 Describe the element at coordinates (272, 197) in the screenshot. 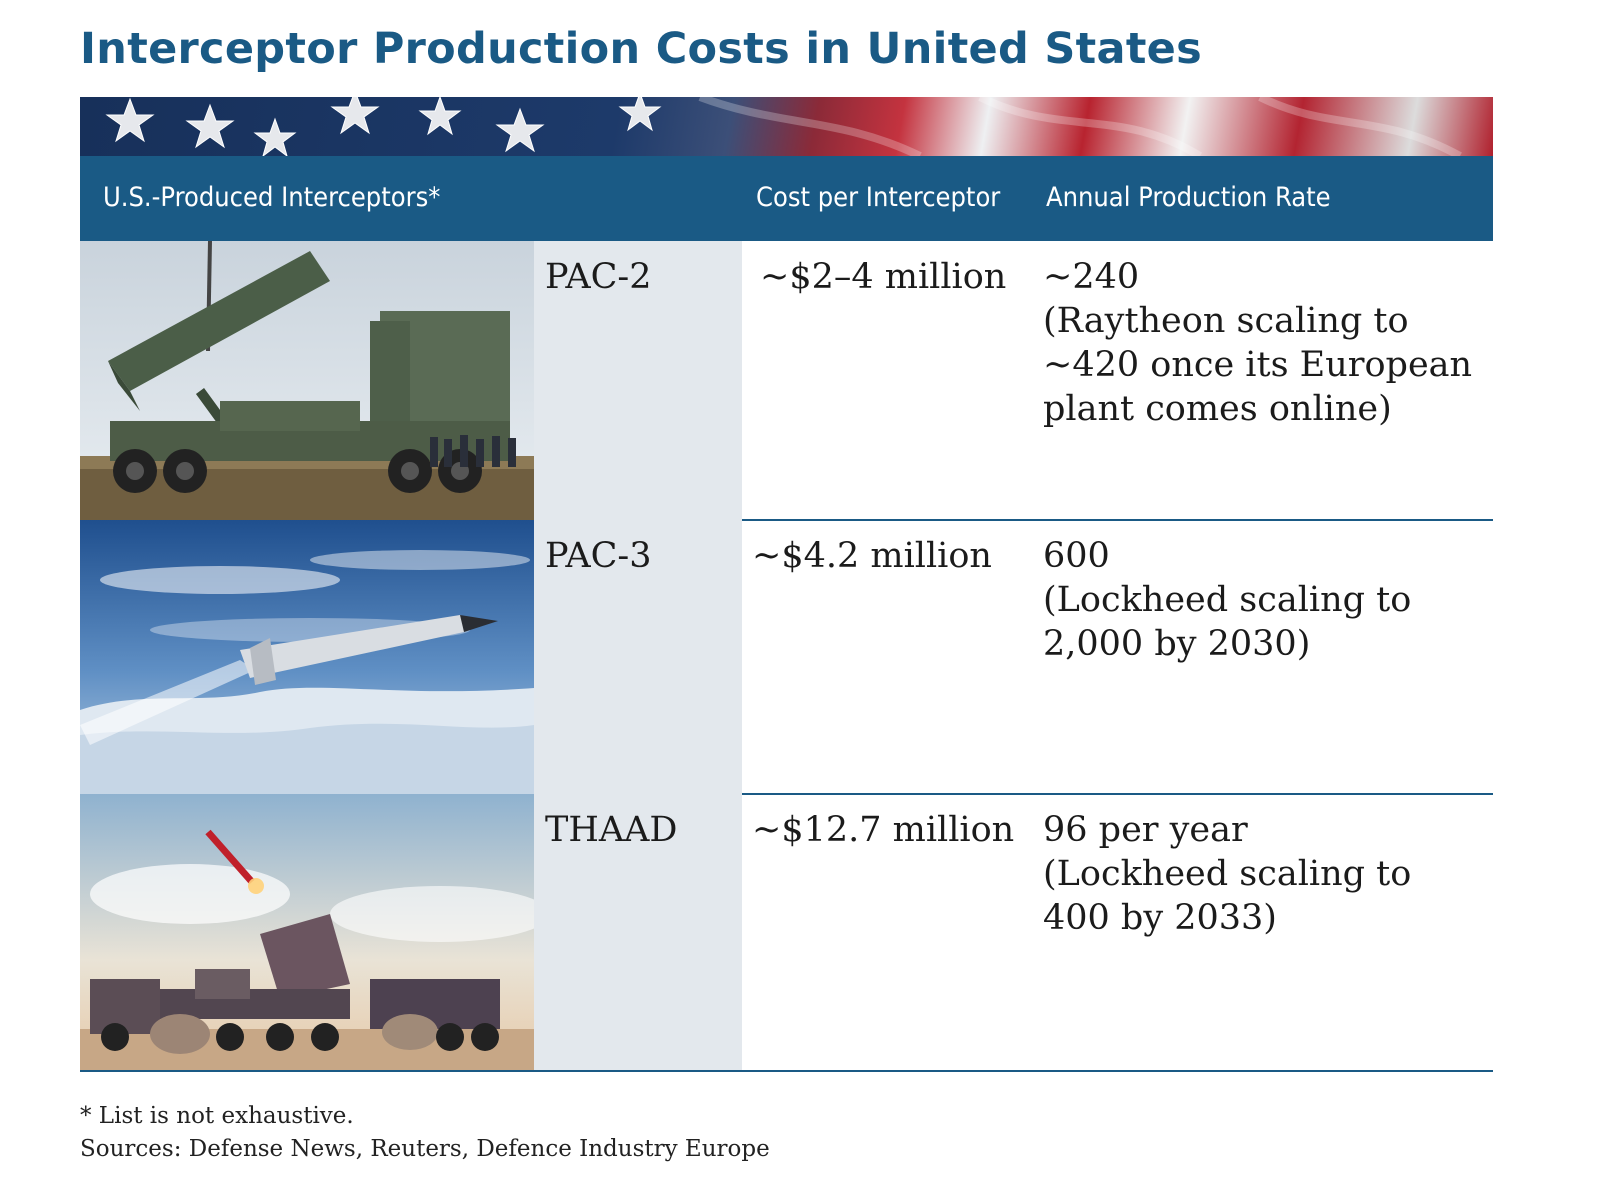

I see `column-header-interceptors: U.S.-Produced Interceptors*` at that location.